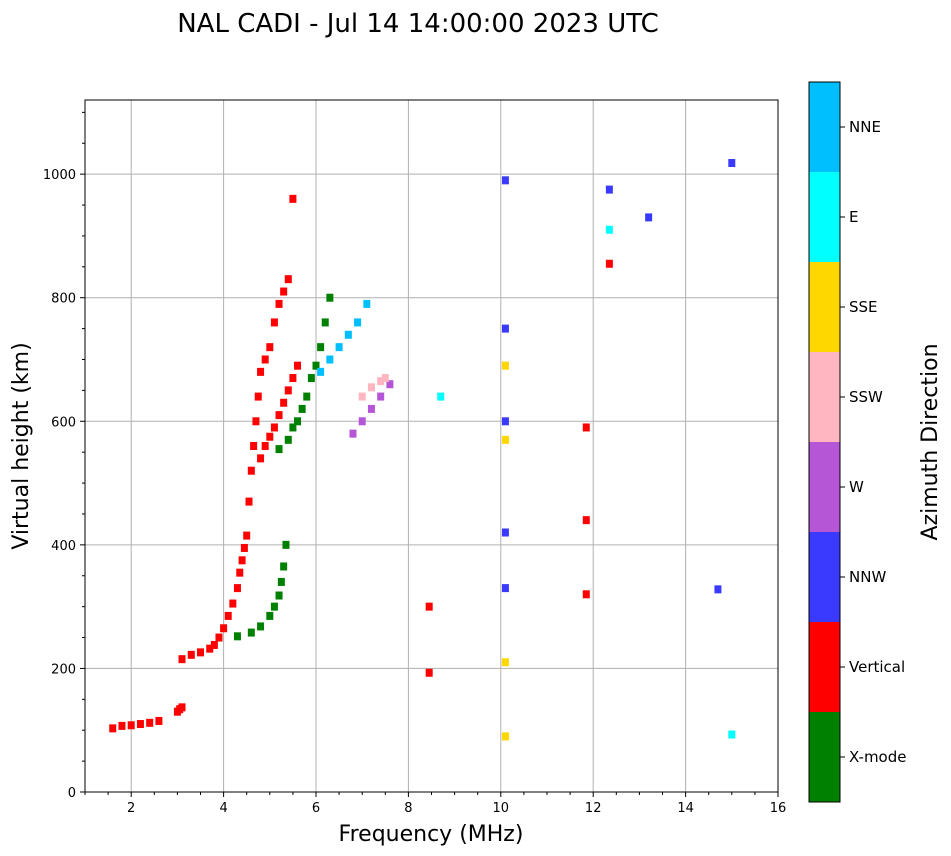  I want to click on colorbar-swatch-nnw, so click(824, 577).